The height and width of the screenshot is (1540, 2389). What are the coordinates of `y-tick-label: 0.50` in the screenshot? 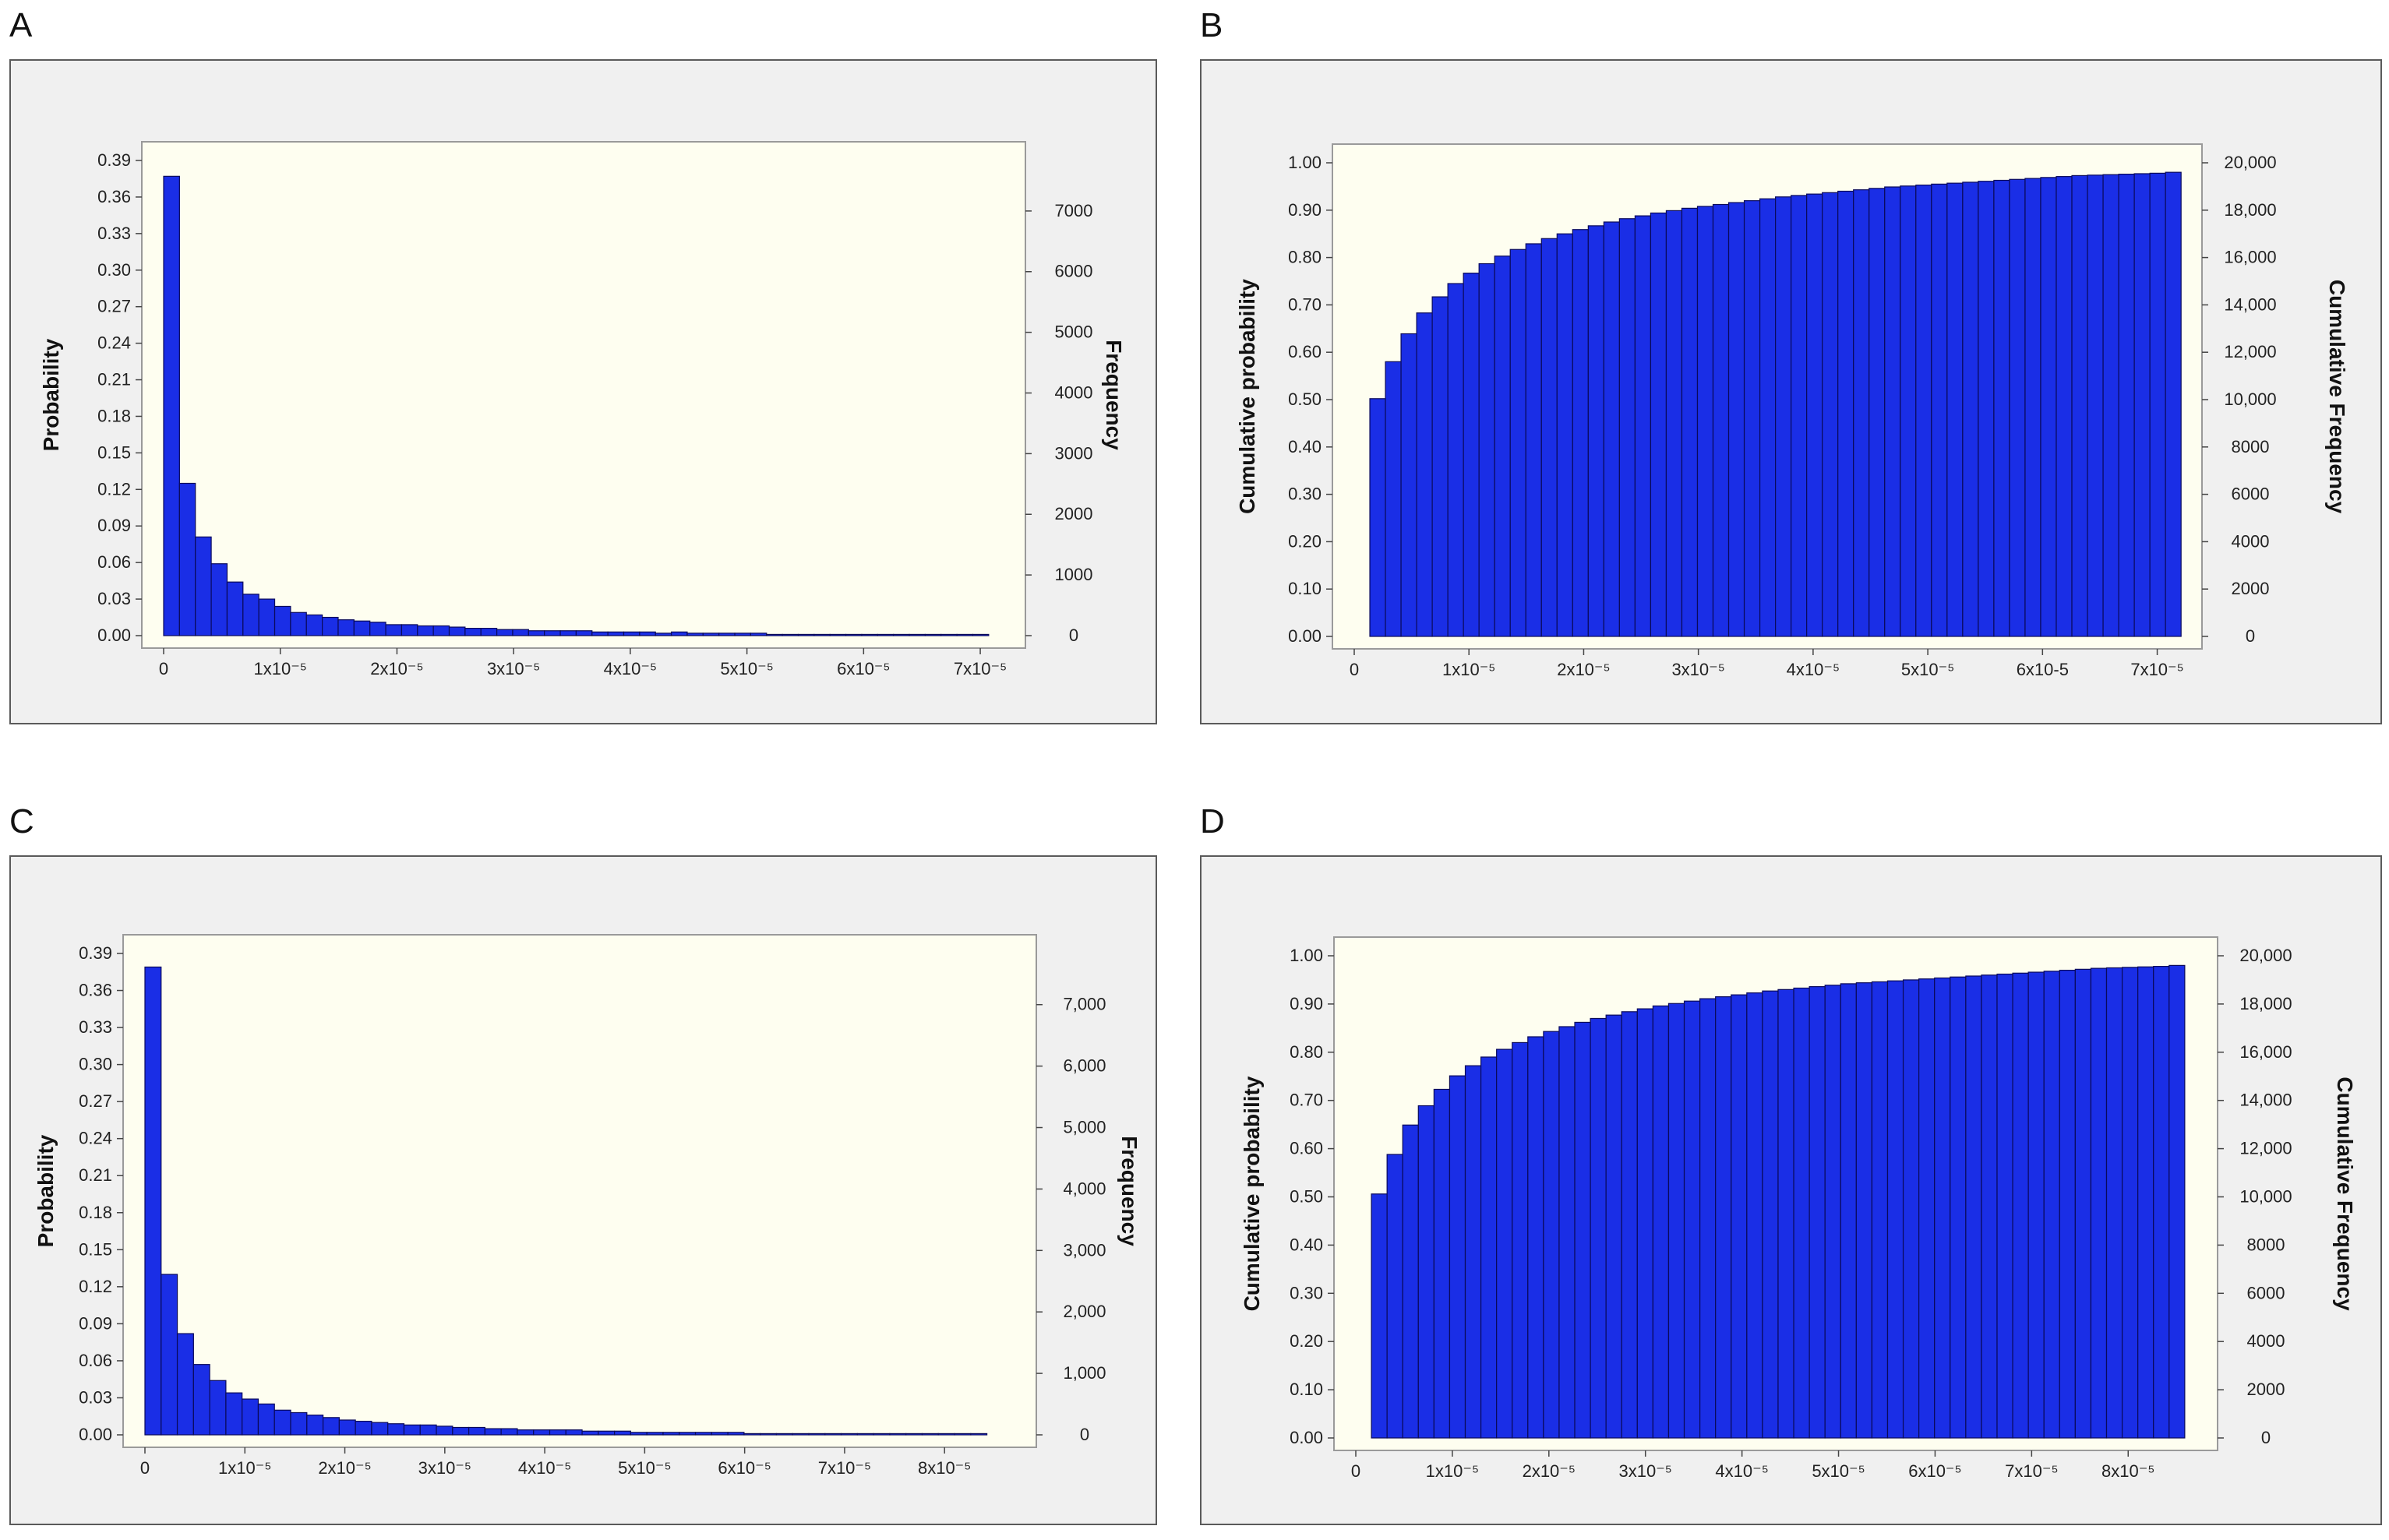 It's located at (1306, 1197).